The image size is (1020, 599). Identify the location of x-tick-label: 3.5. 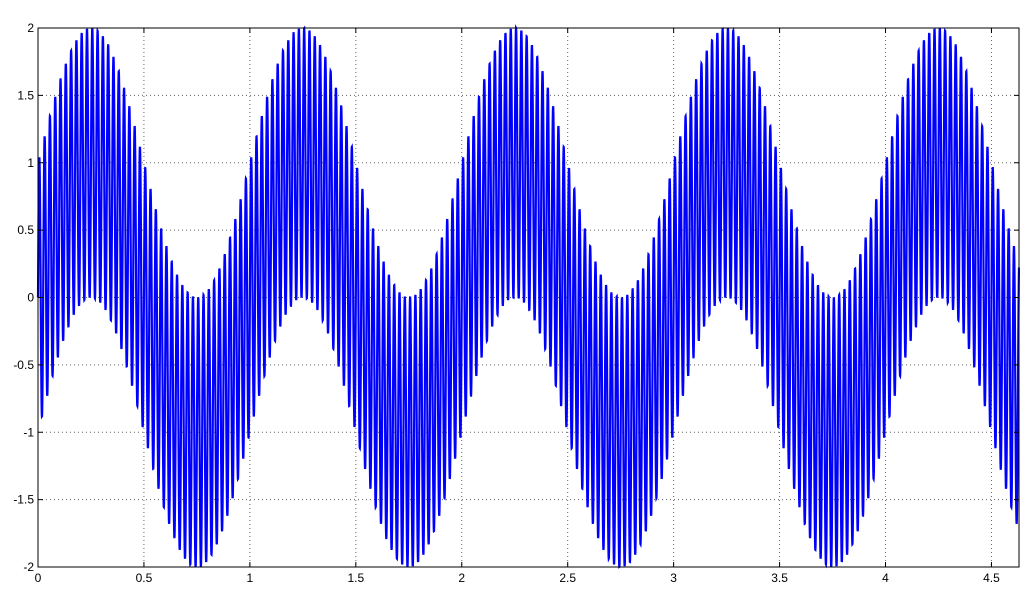
(779, 578).